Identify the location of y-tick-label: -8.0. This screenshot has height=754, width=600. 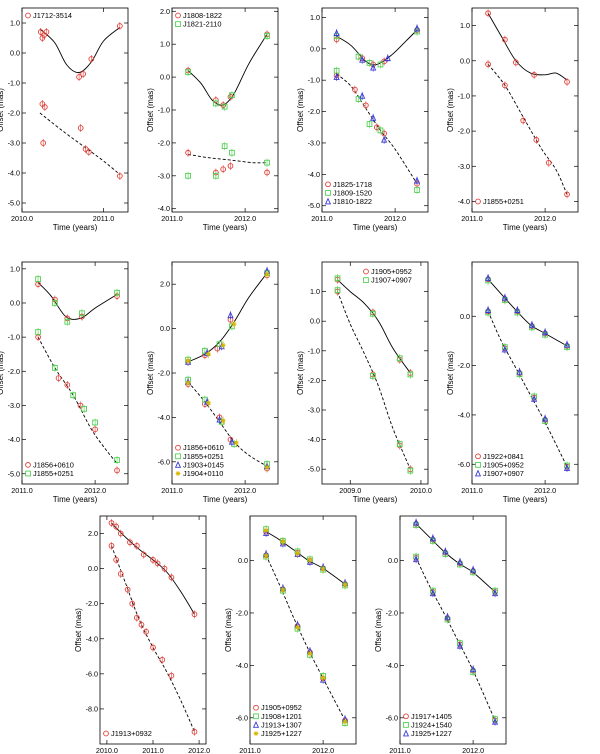
(92, 708).